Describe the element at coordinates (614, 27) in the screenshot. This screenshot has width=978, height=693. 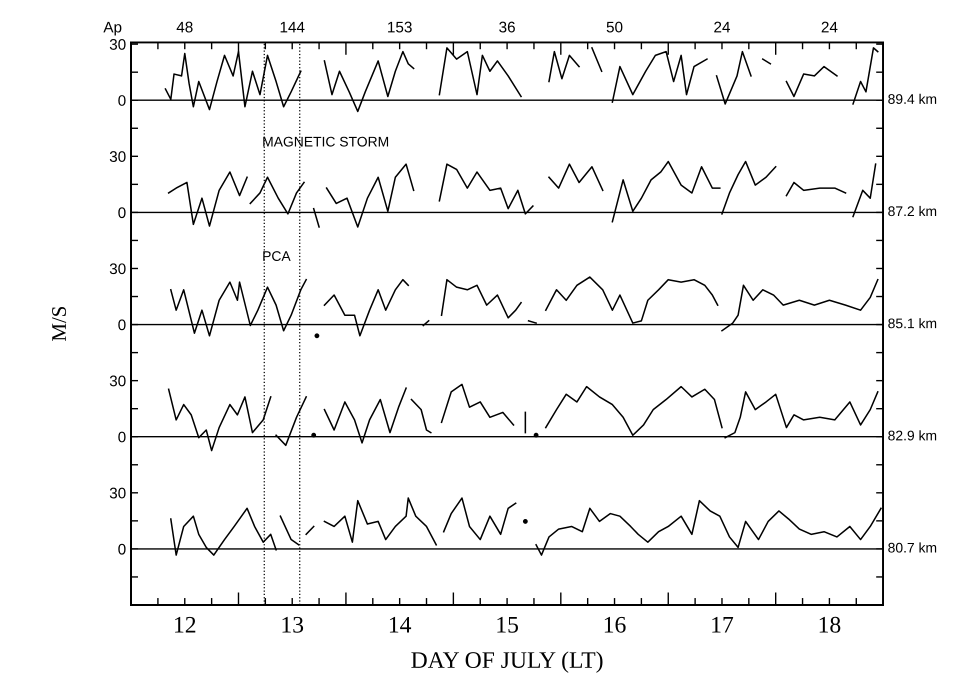
I see `text: 50` at that location.